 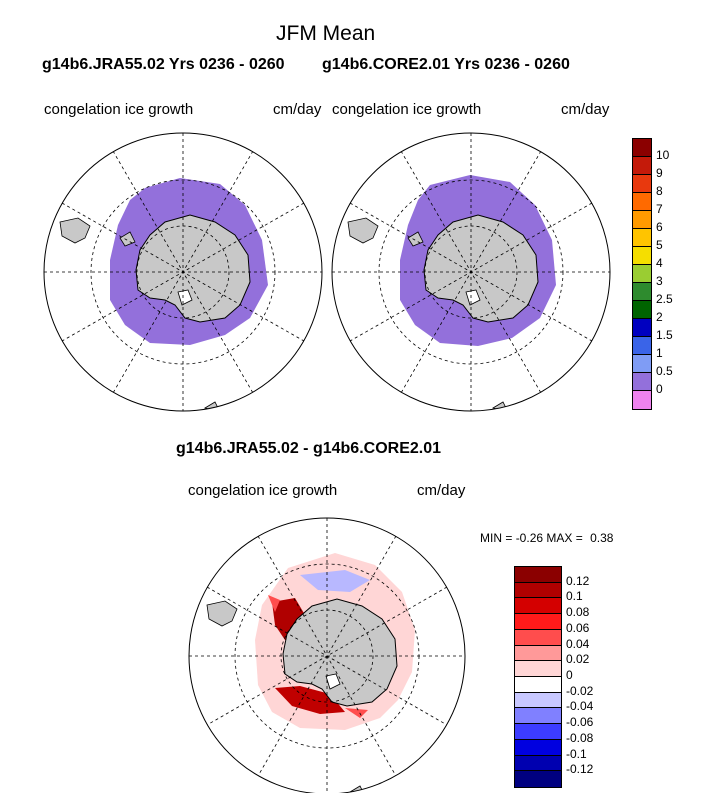 What do you see at coordinates (585, 109) in the screenshot?
I see `right-units-label: cm/day` at bounding box center [585, 109].